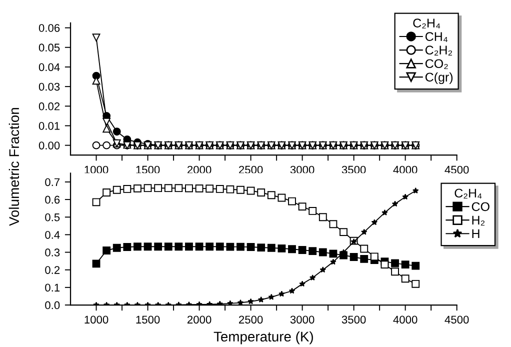 The image size is (511, 347). What do you see at coordinates (478, 221) in the screenshot?
I see `legend-label: H₂` at bounding box center [478, 221].